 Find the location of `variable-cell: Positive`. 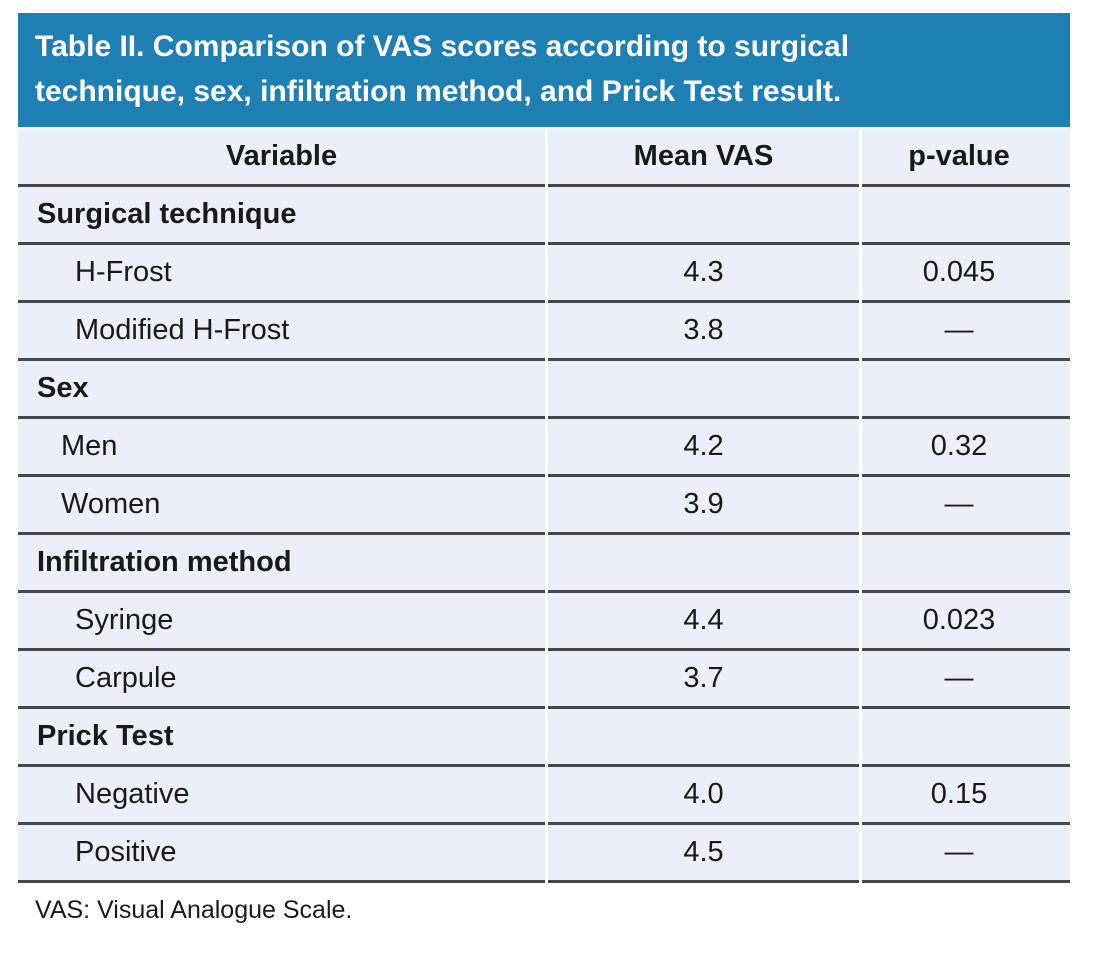

variable-cell: Positive is located at coordinates (281, 854).